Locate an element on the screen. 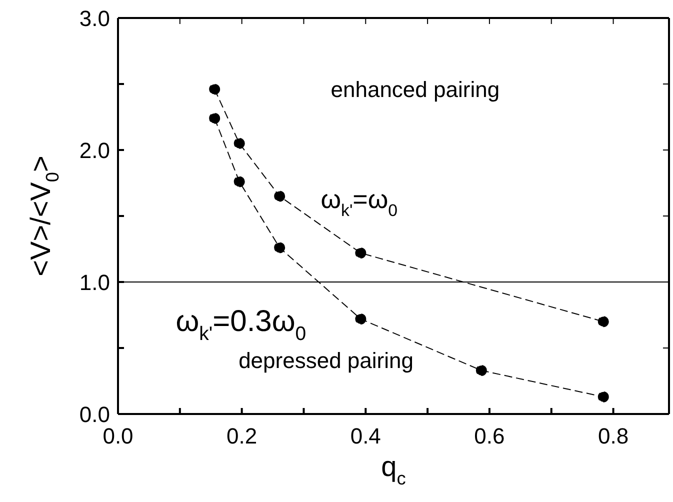 The width and height of the screenshot is (673, 502). x-tick-label: 0.2 is located at coordinates (242, 436).